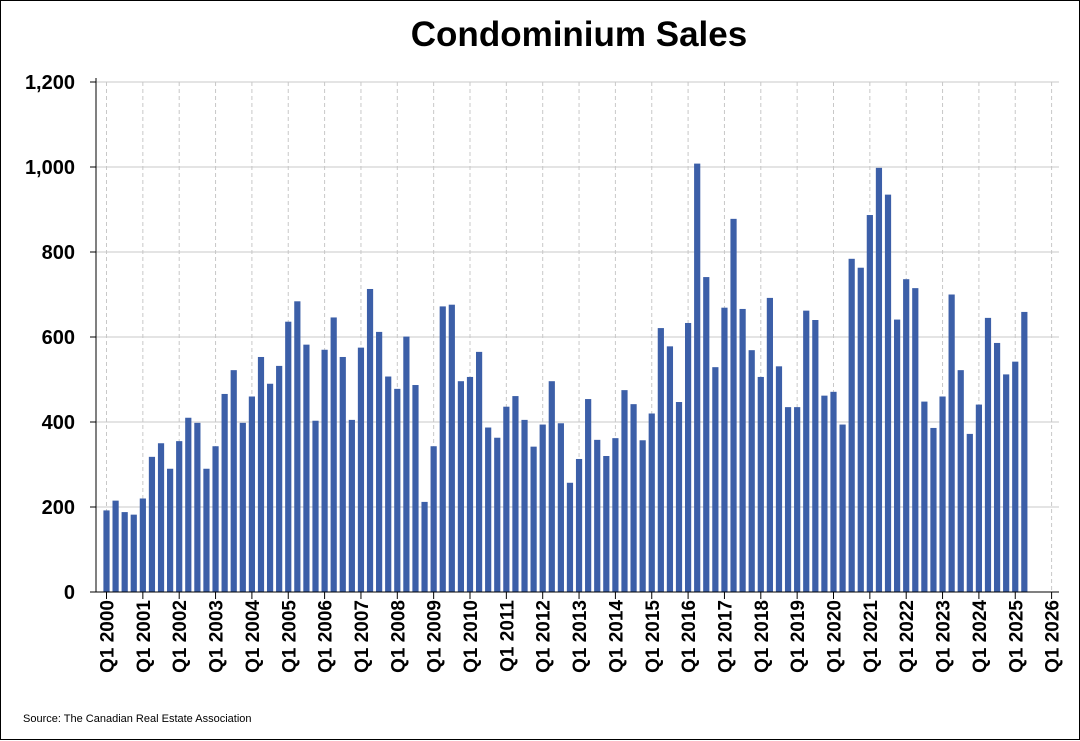  I want to click on x-tick-label: Q1 2002, so click(180, 636).